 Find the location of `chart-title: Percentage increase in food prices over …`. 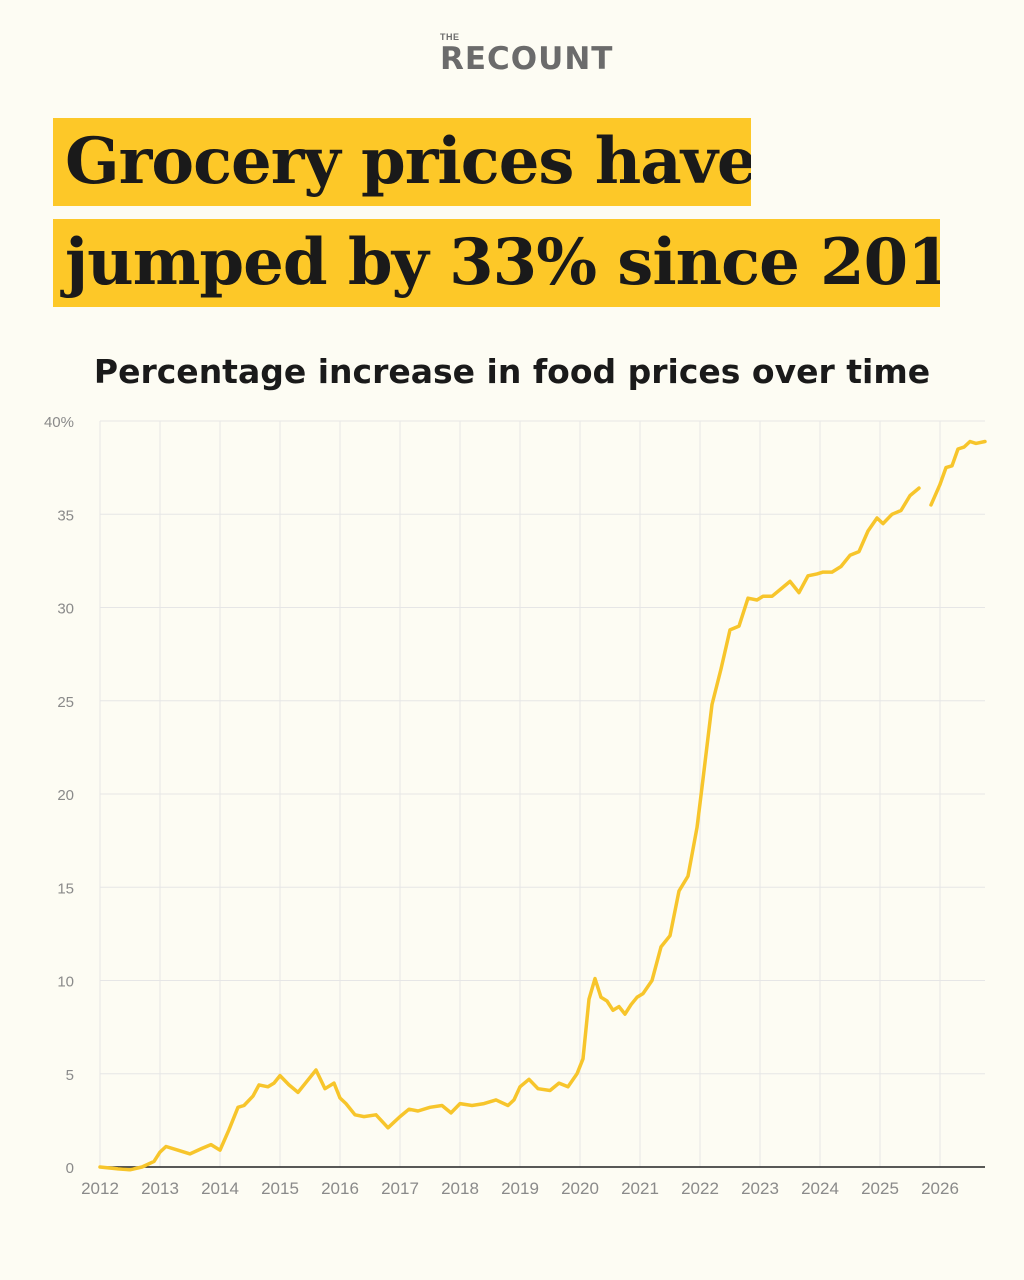

chart-title: Percentage increase in food prices over … is located at coordinates (512, 371).